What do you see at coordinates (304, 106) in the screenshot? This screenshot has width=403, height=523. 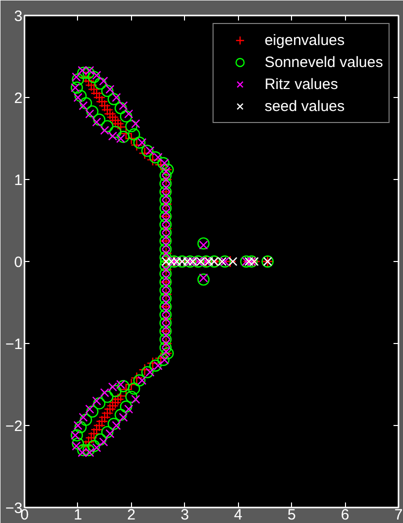 I see `legend-label: seed values` at bounding box center [304, 106].